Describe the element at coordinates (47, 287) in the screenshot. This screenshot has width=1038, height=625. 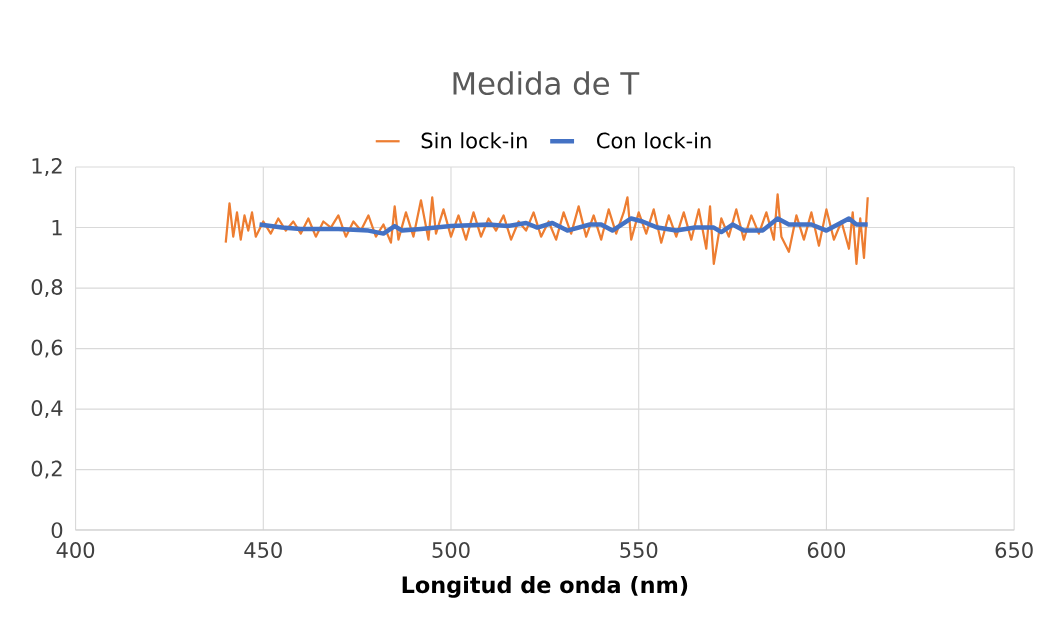
I see `y-tick-label: 0,8` at that location.